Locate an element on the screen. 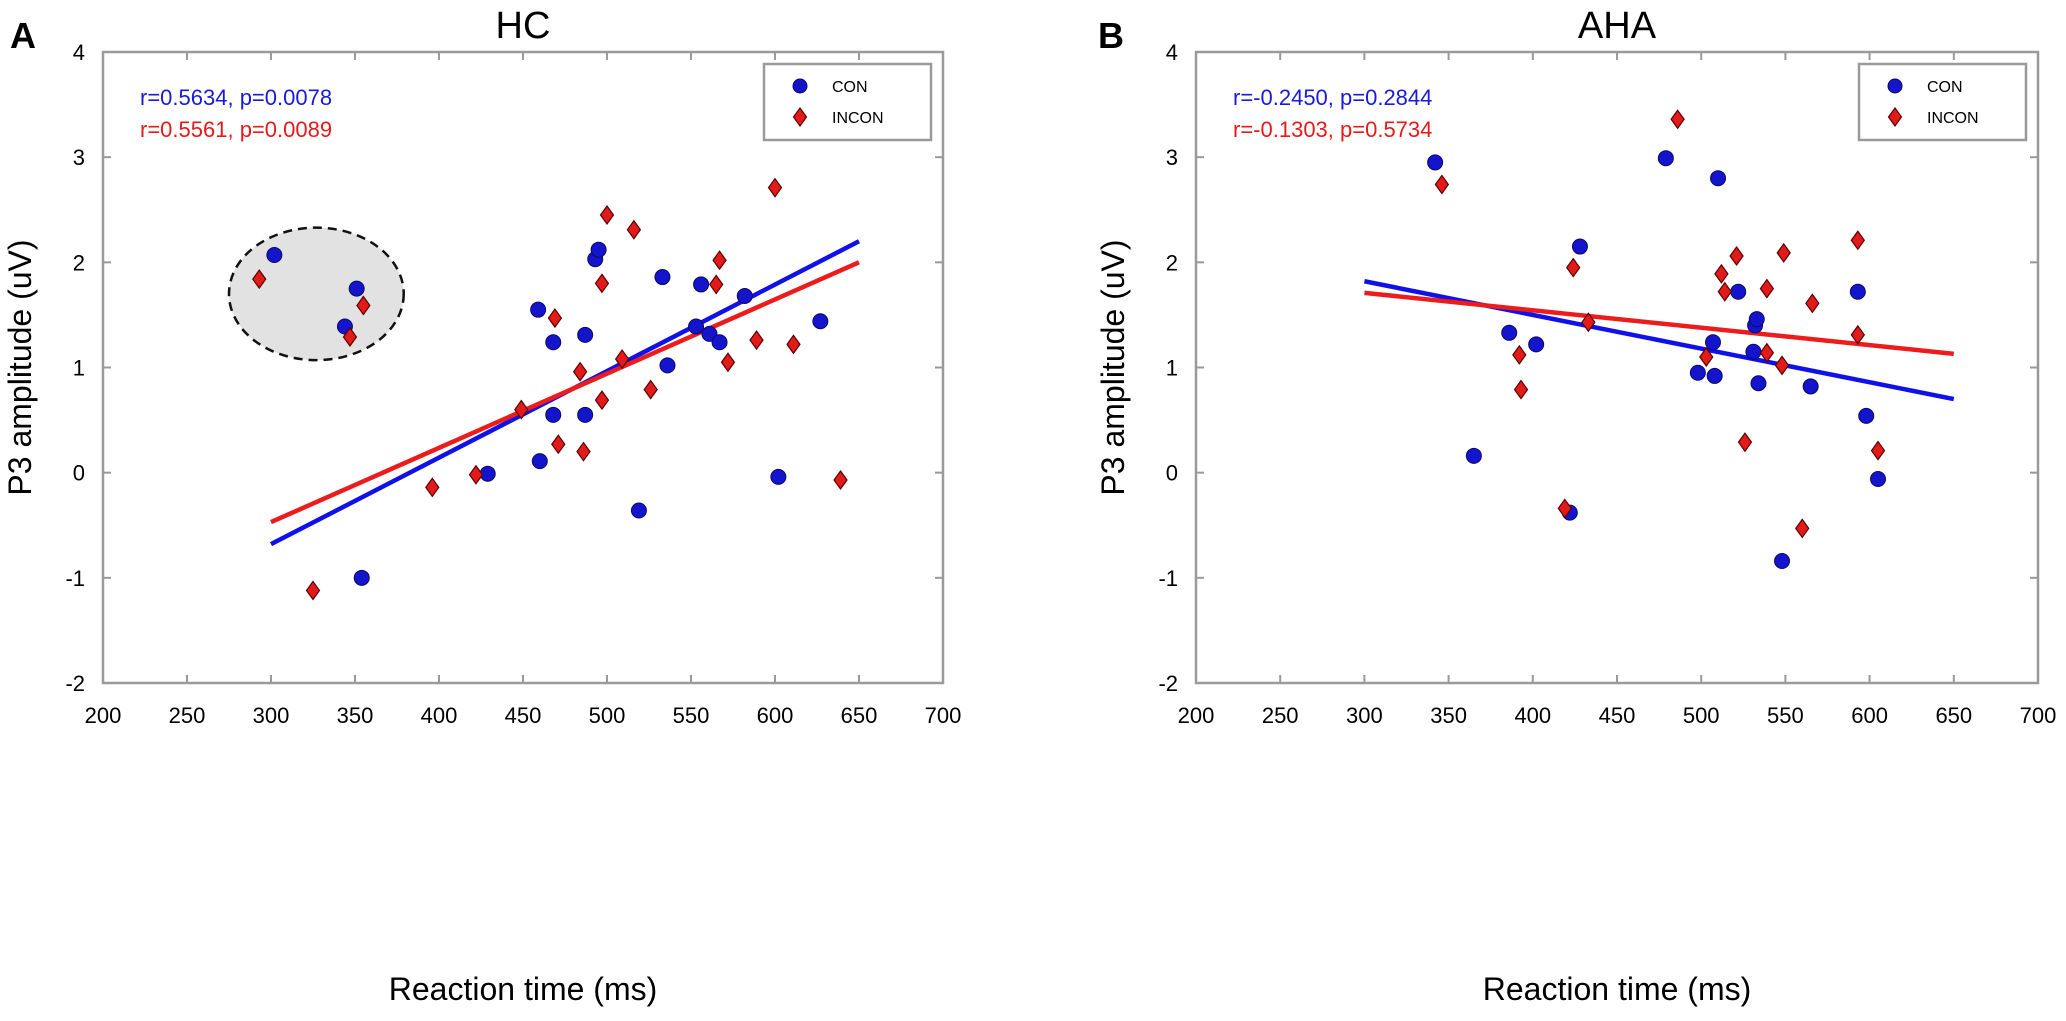  stat-text: r=0.5561, p=0.0089 is located at coordinates (236, 129).